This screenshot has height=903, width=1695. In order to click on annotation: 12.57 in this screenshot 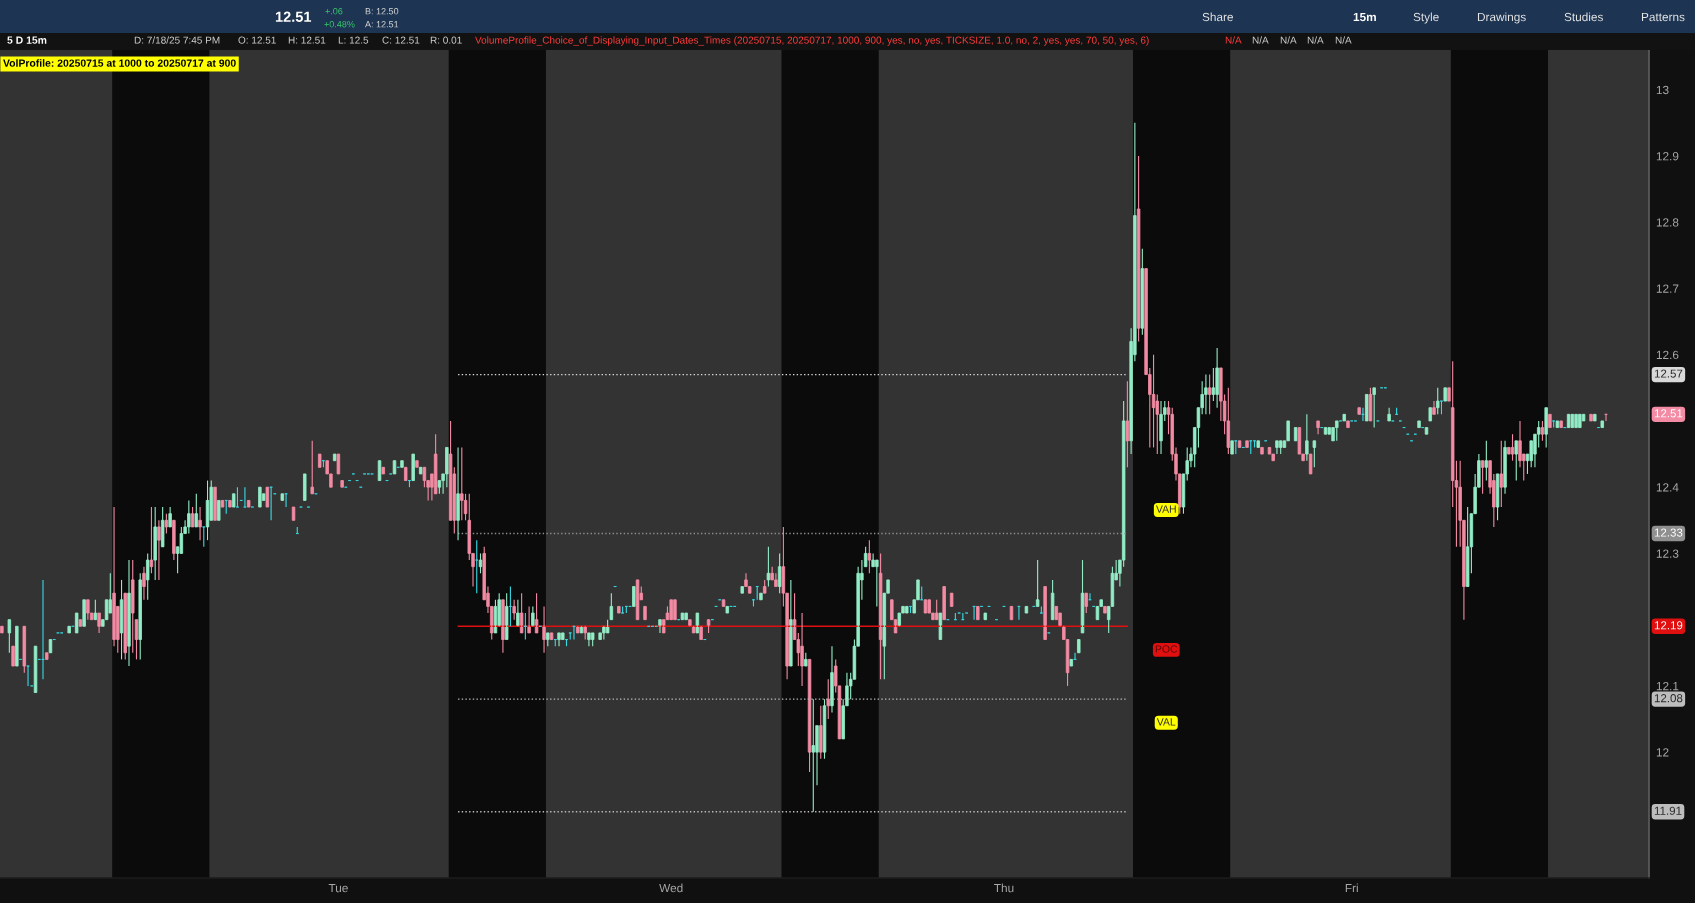, I will do `click(1668, 373)`.